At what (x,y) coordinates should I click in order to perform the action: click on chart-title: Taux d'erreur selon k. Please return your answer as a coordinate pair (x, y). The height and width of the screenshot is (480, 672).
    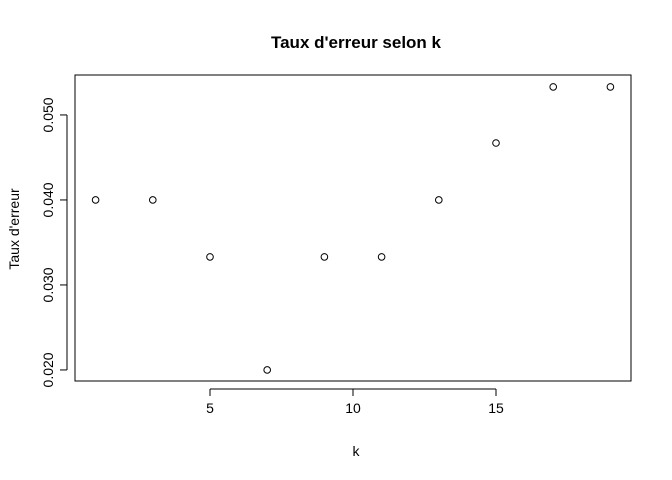
    Looking at the image, I should click on (356, 42).